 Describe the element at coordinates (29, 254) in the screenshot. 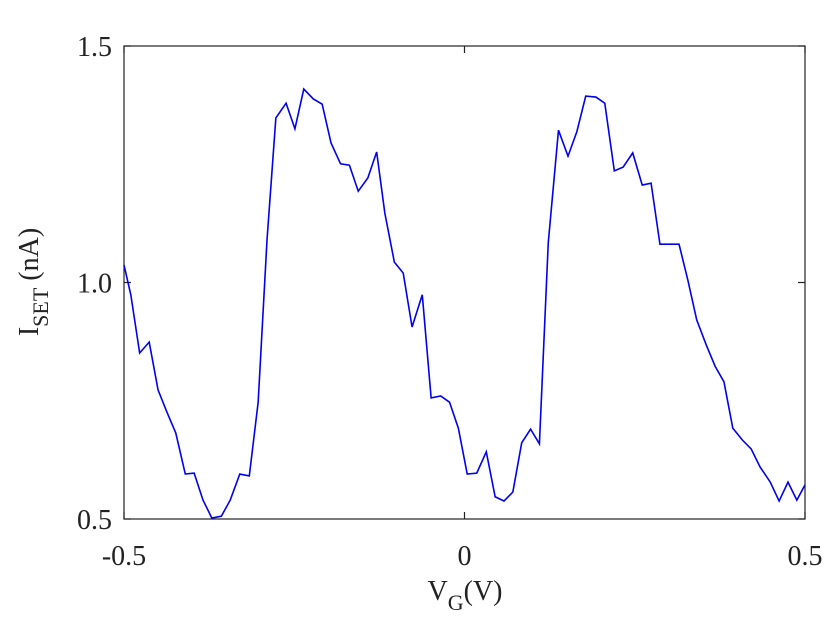

I see `y-label-unit: (nA)` at that location.